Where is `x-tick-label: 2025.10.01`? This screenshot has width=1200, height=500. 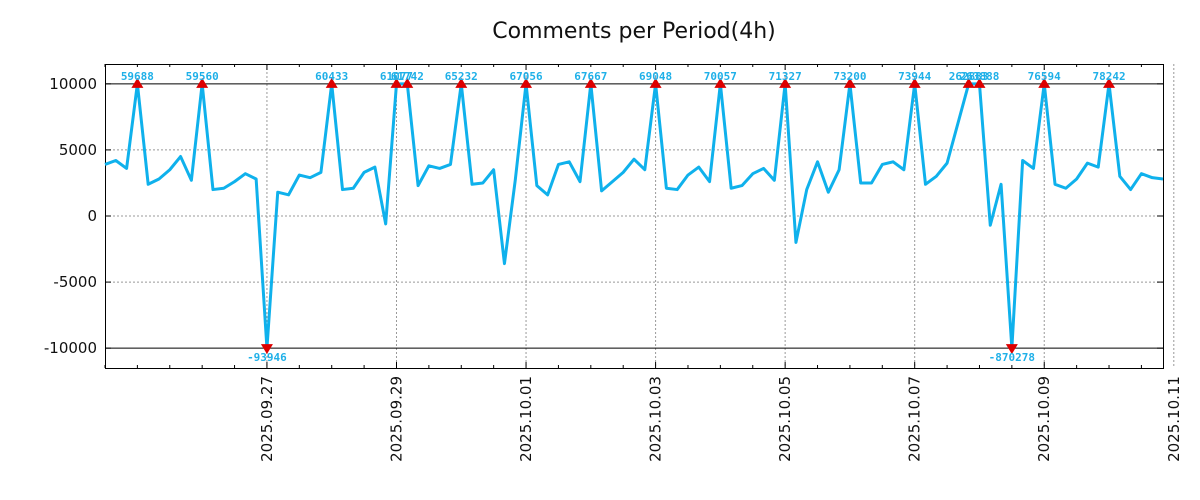 x-tick-label: 2025.10.01 is located at coordinates (526, 419).